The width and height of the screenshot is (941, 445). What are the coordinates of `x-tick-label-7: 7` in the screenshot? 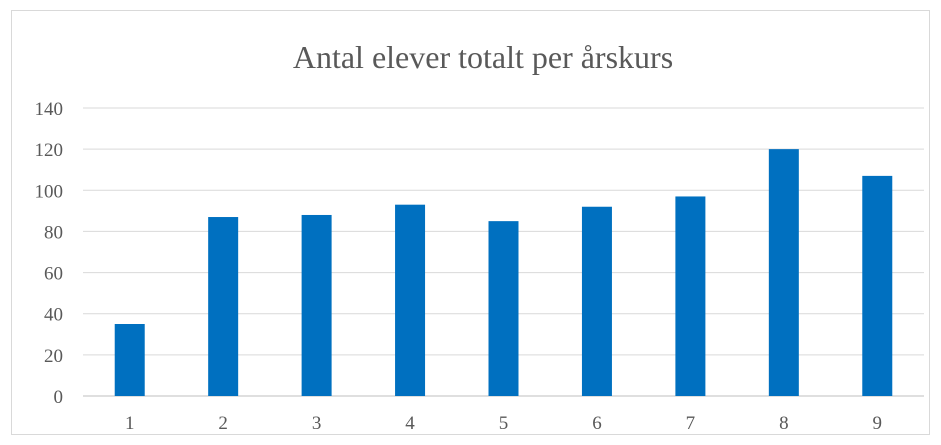 It's located at (691, 423).